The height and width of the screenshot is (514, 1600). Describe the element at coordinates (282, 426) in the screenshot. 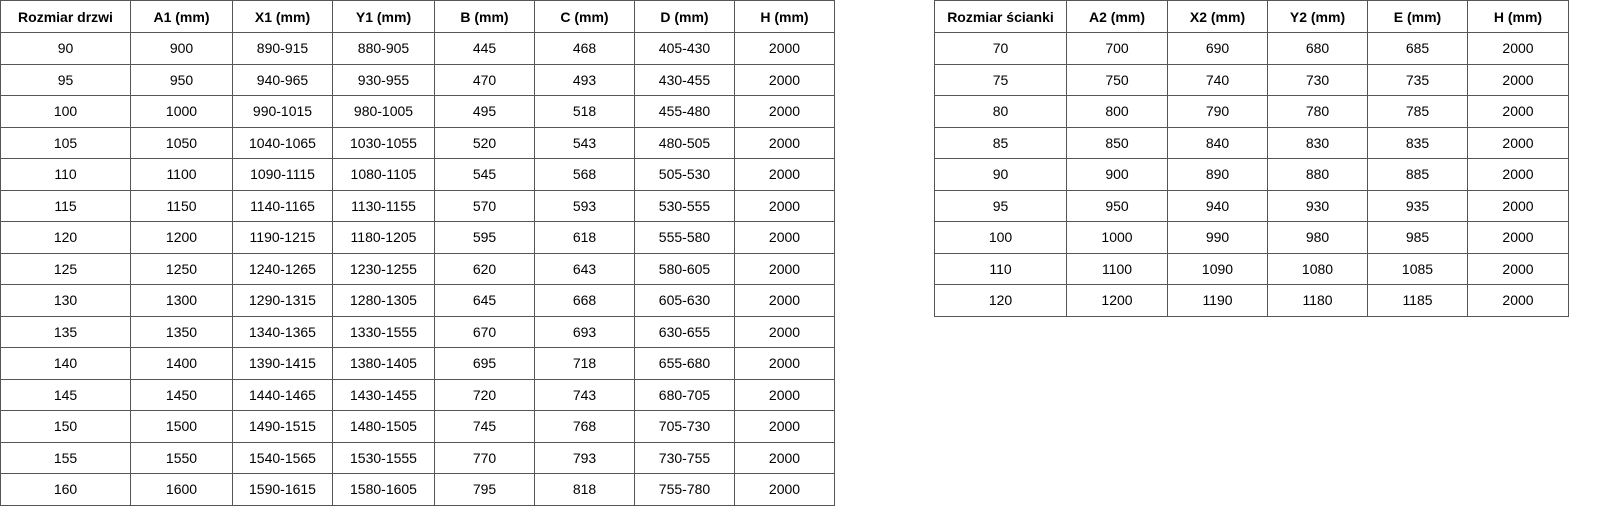

I see `table-cell: 1490-1515` at that location.